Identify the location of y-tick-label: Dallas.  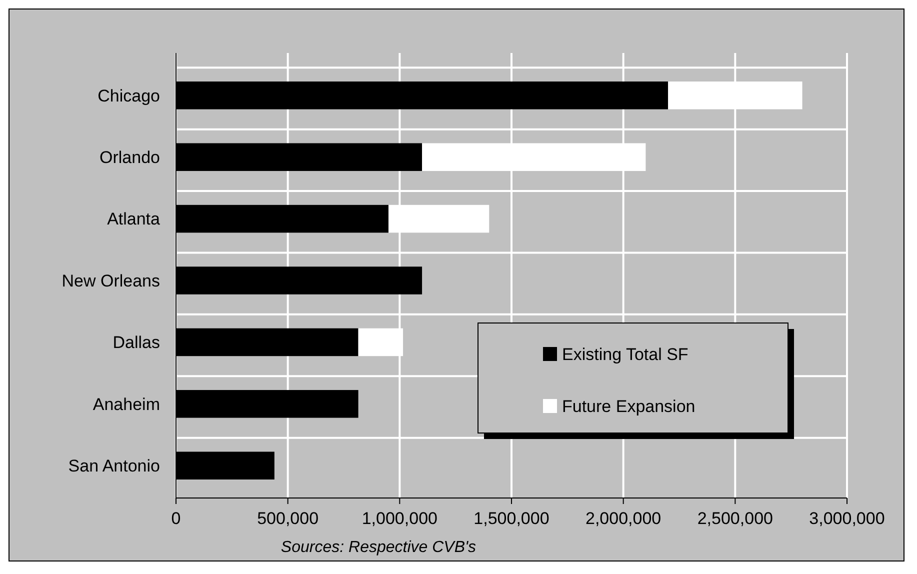
(136, 342).